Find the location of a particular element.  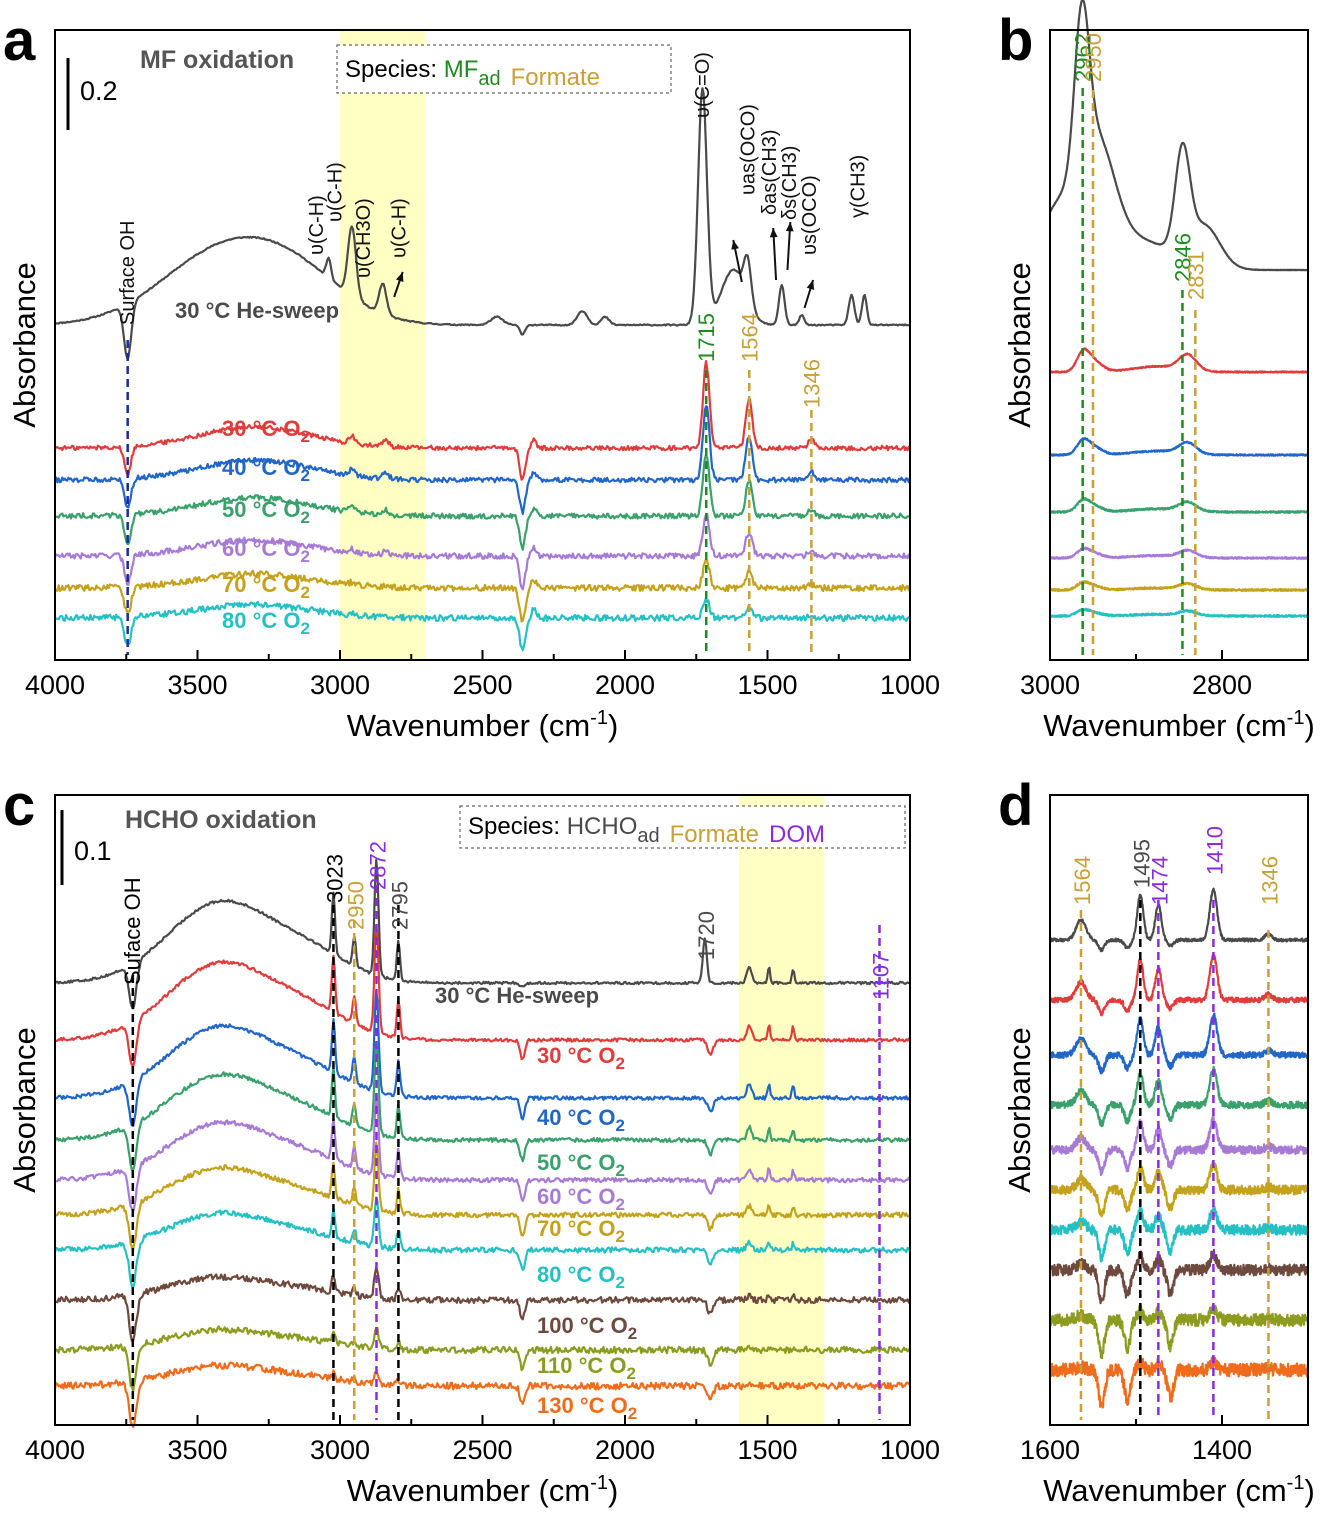

peak-label-b-0: 2962 is located at coordinates (1083, 57).